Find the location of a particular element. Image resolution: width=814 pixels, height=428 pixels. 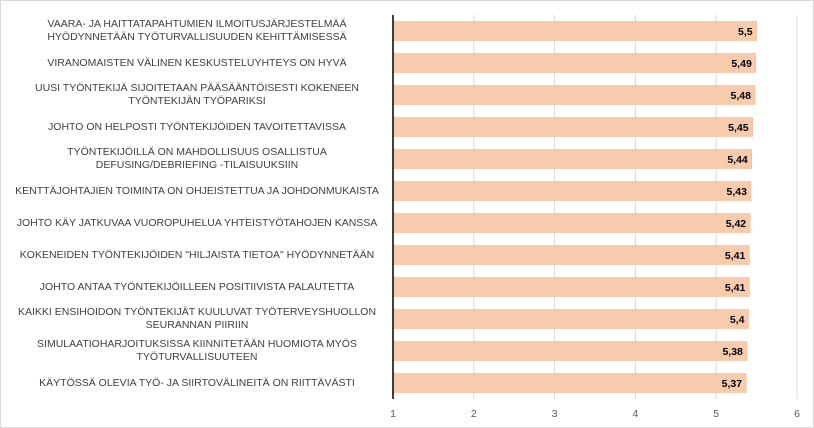

value-label: 5,5 is located at coordinates (745, 32).